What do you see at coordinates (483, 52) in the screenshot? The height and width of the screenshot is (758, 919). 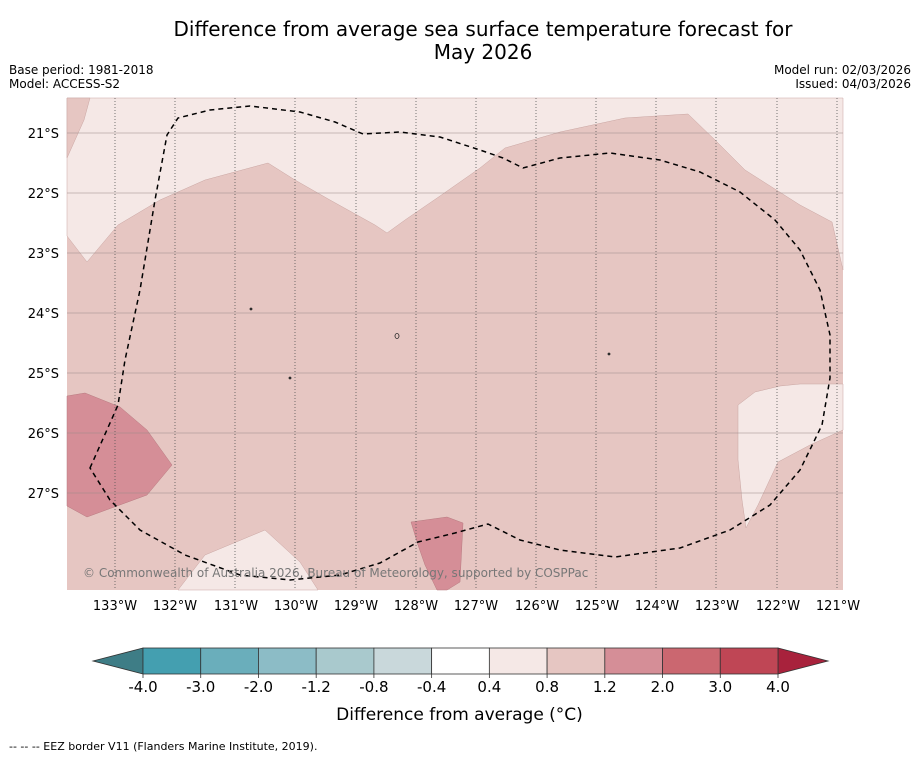 I see `title-line-2: May 2026` at bounding box center [483, 52].